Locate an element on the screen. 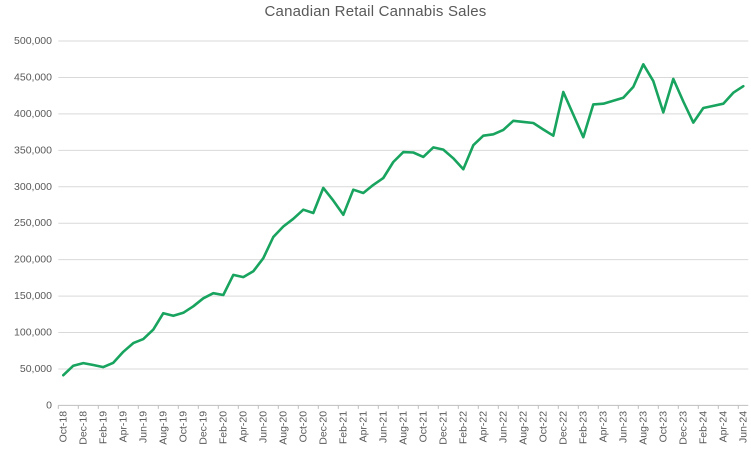 The height and width of the screenshot is (457, 751). y-axis-label: 150,000 is located at coordinates (33, 296).